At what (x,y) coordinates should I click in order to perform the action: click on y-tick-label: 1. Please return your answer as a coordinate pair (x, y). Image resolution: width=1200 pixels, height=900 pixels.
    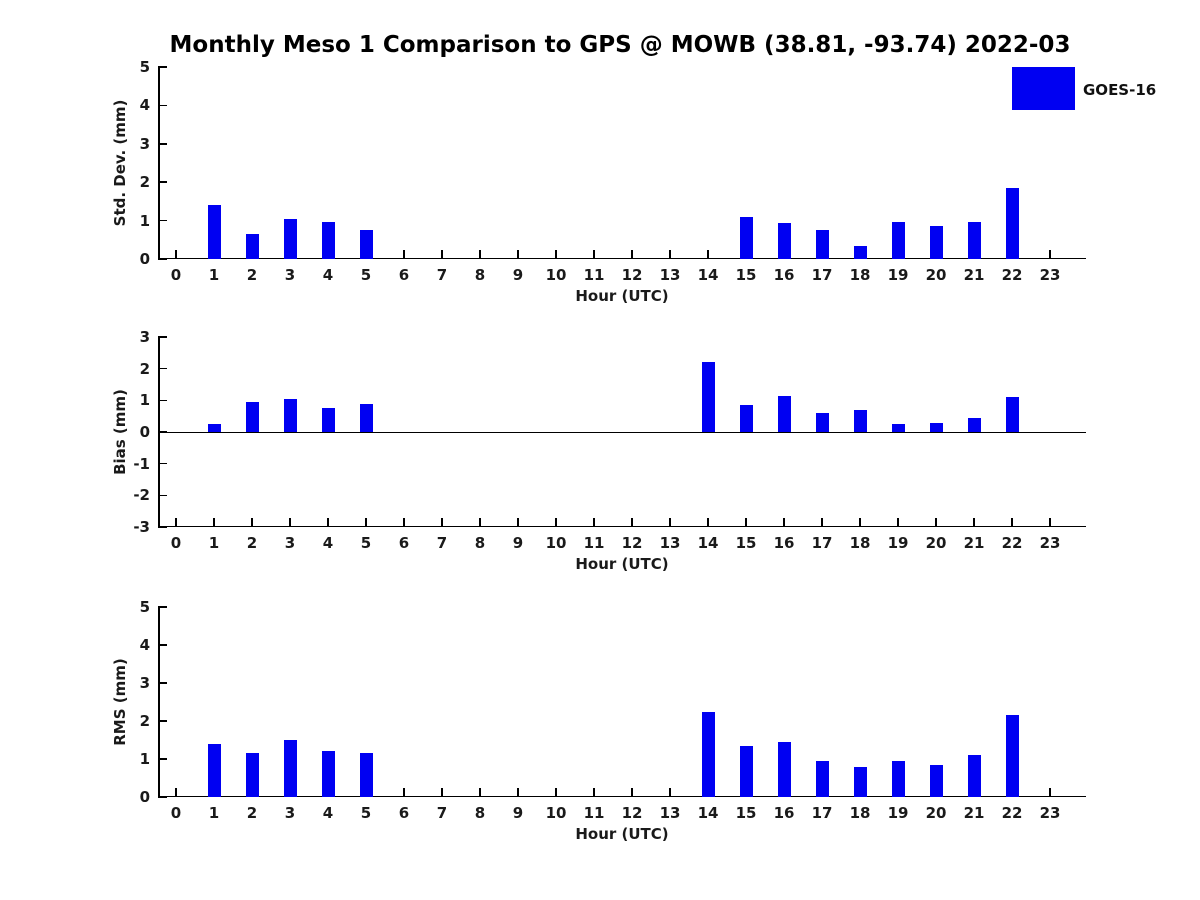
    Looking at the image, I should click on (144, 759).